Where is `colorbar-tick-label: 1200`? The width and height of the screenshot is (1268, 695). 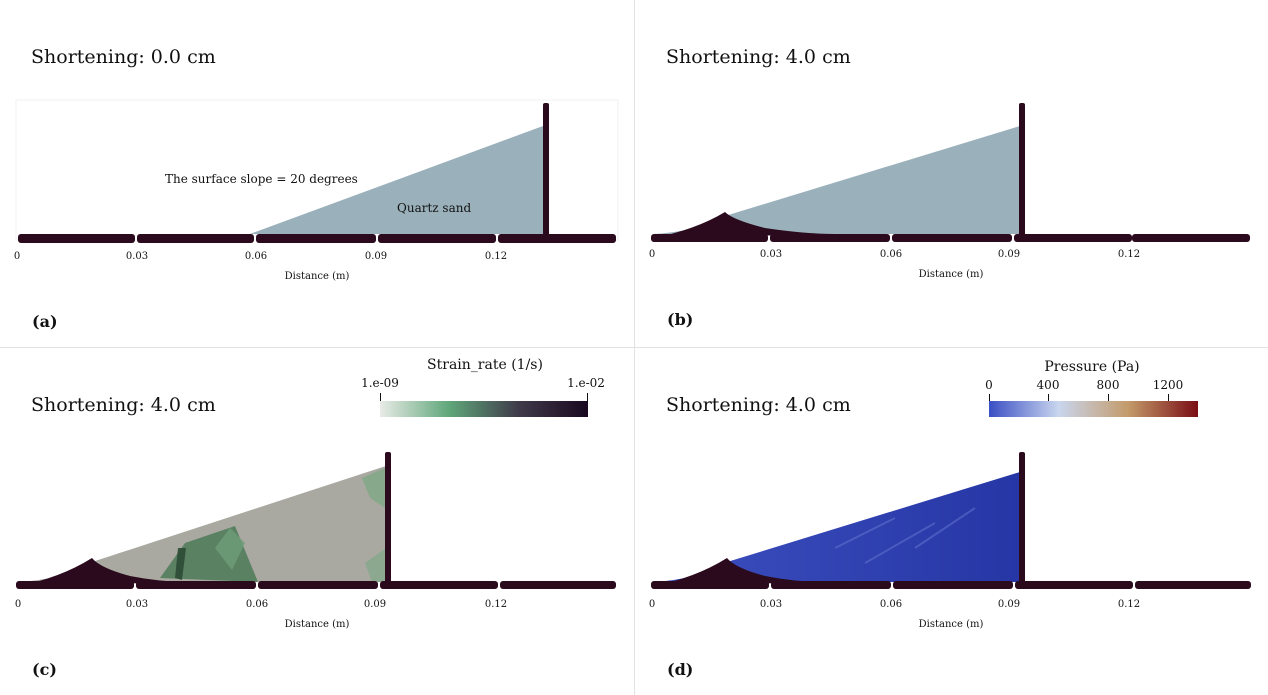 colorbar-tick-label: 1200 is located at coordinates (1168, 385).